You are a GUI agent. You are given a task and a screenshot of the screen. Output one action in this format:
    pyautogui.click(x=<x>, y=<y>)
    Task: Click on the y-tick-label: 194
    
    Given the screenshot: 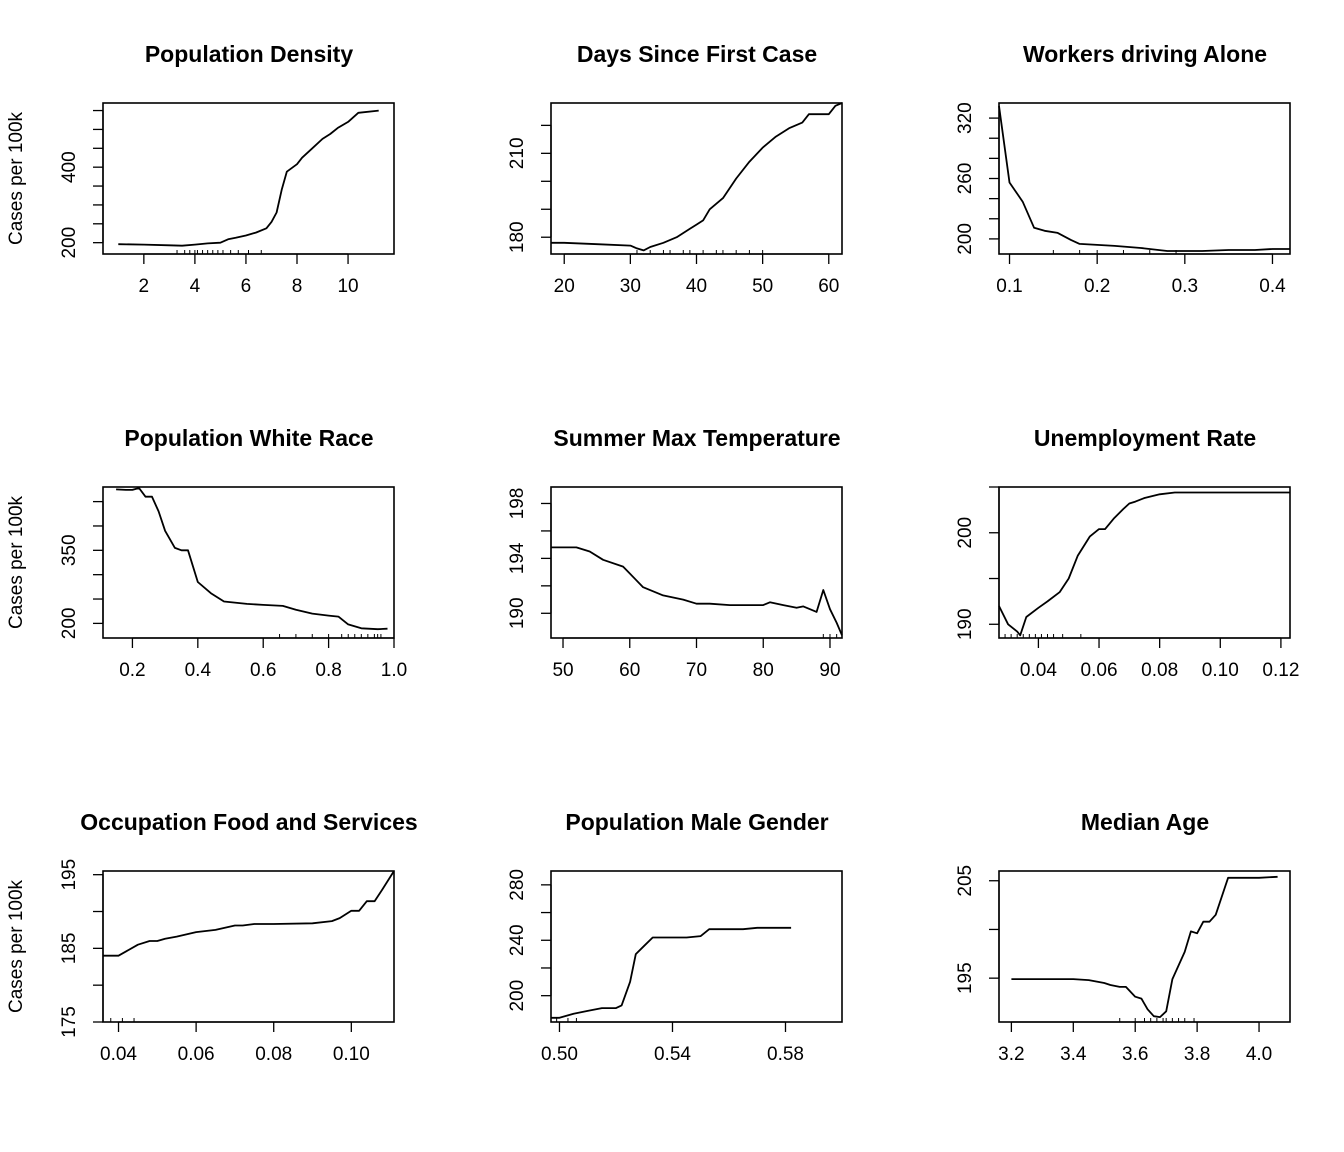 What is the action you would take?
    pyautogui.click(x=517, y=558)
    